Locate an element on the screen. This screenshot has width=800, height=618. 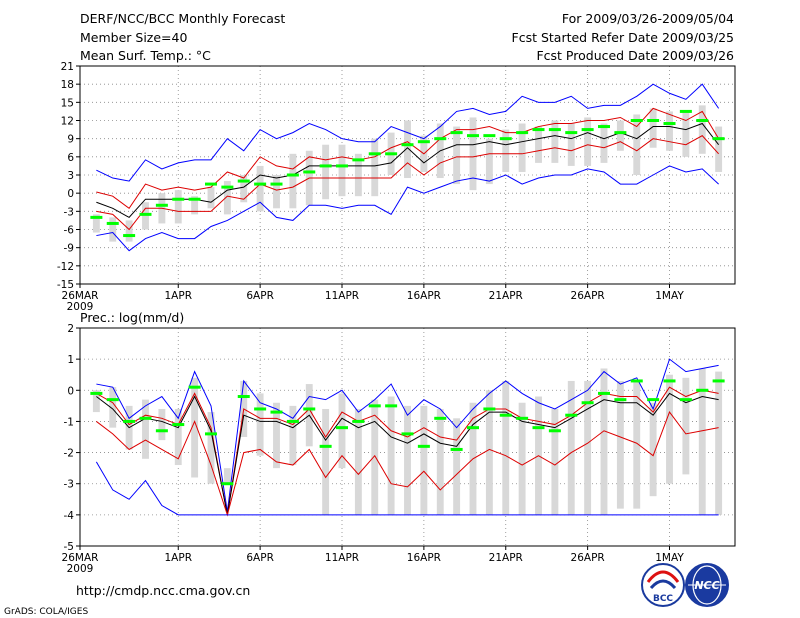
forecast-period: For 2009/03/26-2009/05/04 is located at coordinates (648, 18).